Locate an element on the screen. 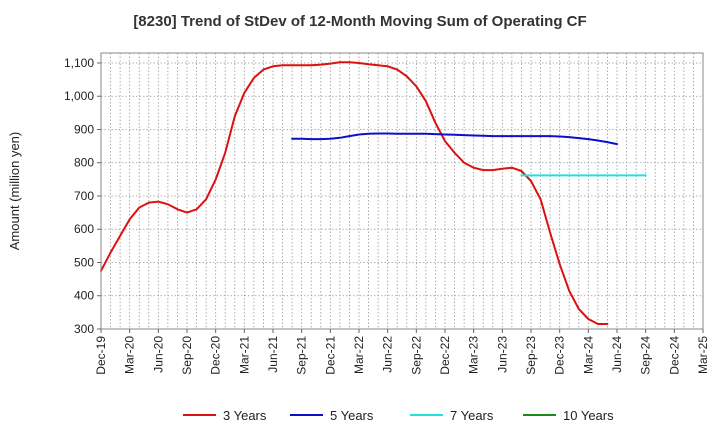 The image size is (720, 440). y-tick-label: 600 is located at coordinates (84, 229).